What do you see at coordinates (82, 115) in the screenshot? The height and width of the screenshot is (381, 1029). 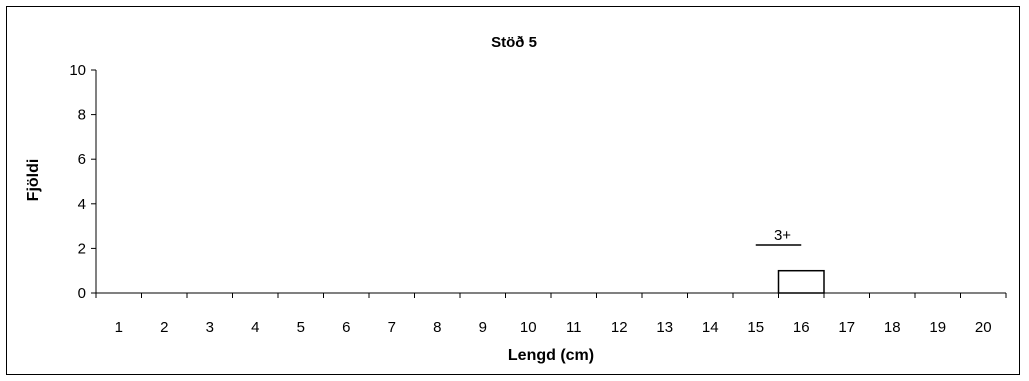 I see `y-tick-label: 8` at bounding box center [82, 115].